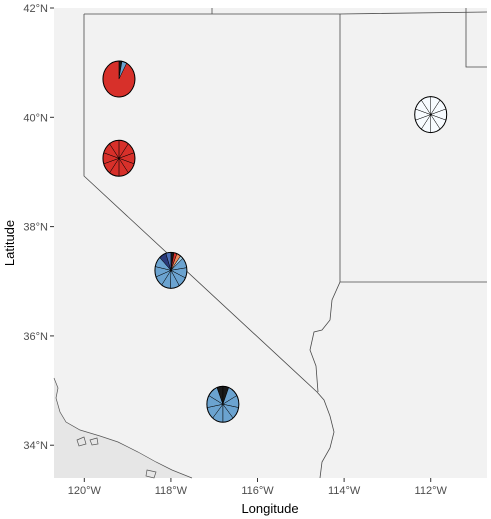 The height and width of the screenshot is (519, 491). Describe the element at coordinates (35, 337) in the screenshot. I see `y-tick-label: 36°N` at that location.